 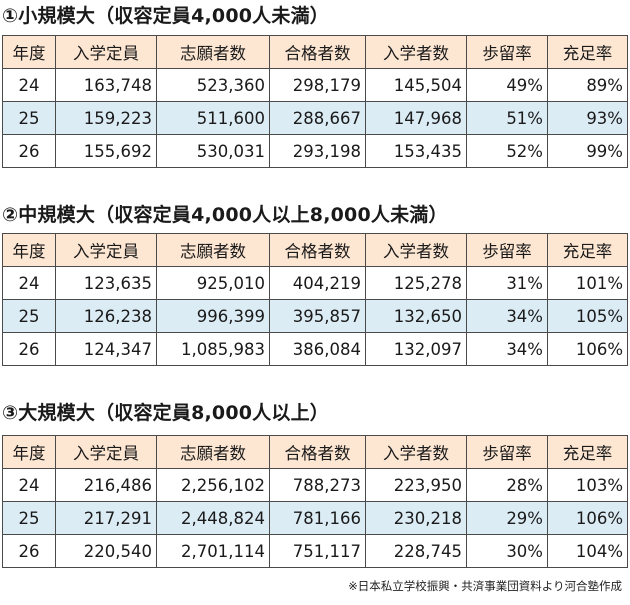 I want to click on table-cell: 2,448,824, so click(x=213, y=518).